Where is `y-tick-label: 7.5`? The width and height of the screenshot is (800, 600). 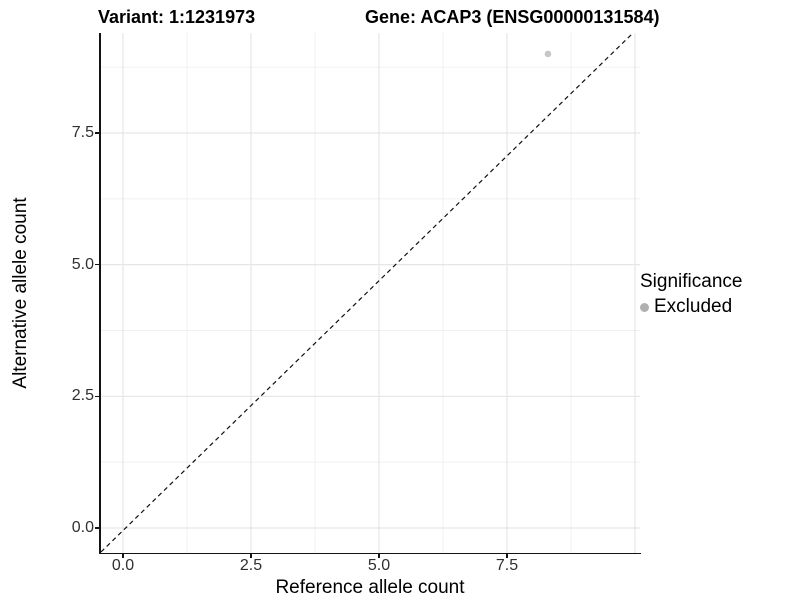
y-tick-label: 7.5 is located at coordinates (82, 132).